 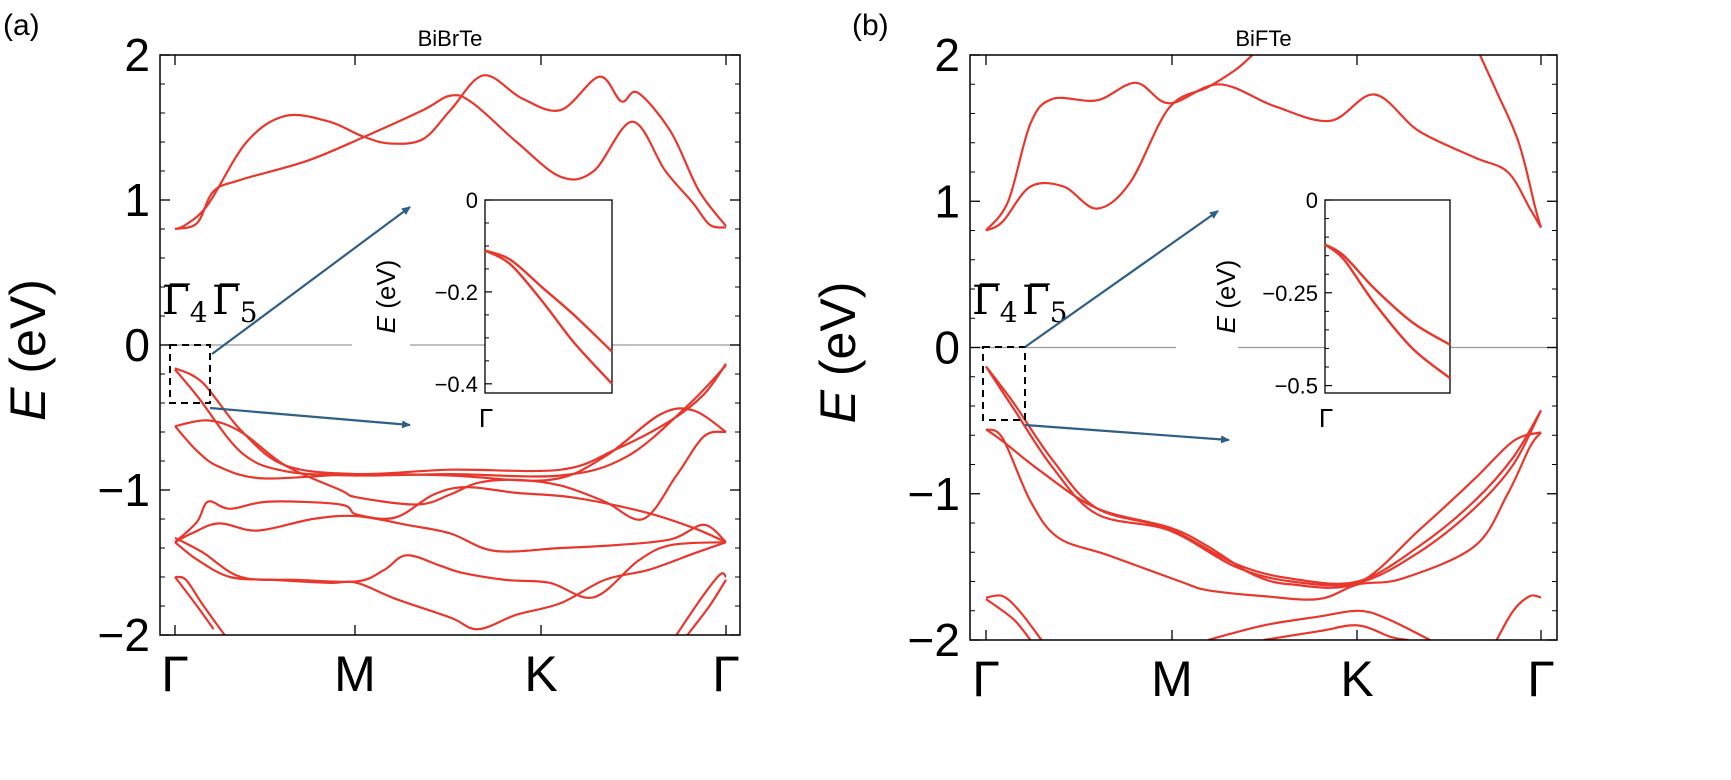 What do you see at coordinates (1296, 386) in the screenshot?
I see `inset-y-tick-label: −0.5` at bounding box center [1296, 386].